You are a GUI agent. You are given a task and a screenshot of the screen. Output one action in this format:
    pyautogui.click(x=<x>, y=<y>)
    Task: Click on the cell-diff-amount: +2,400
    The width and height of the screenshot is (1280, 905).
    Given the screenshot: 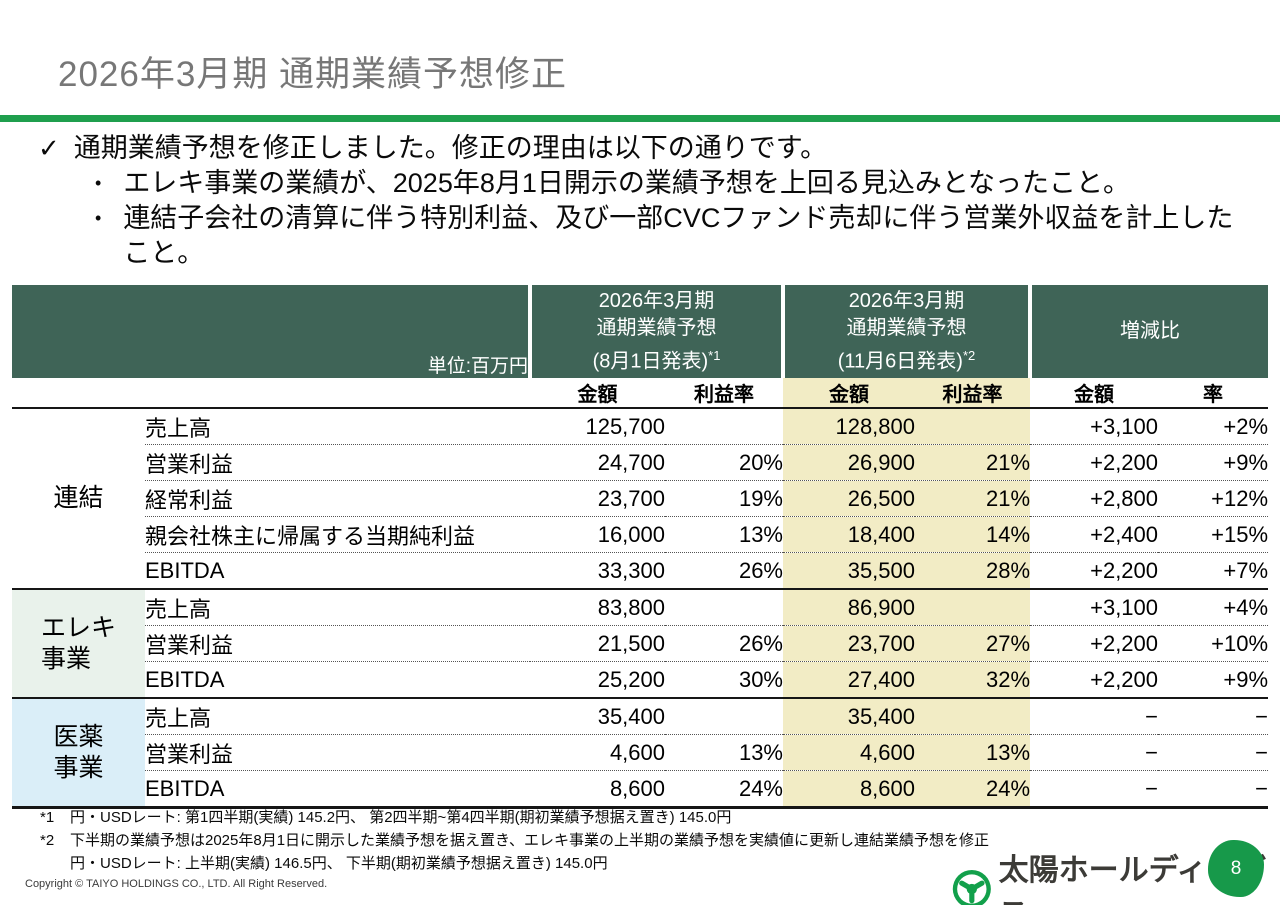 What is the action you would take?
    pyautogui.click(x=1094, y=534)
    